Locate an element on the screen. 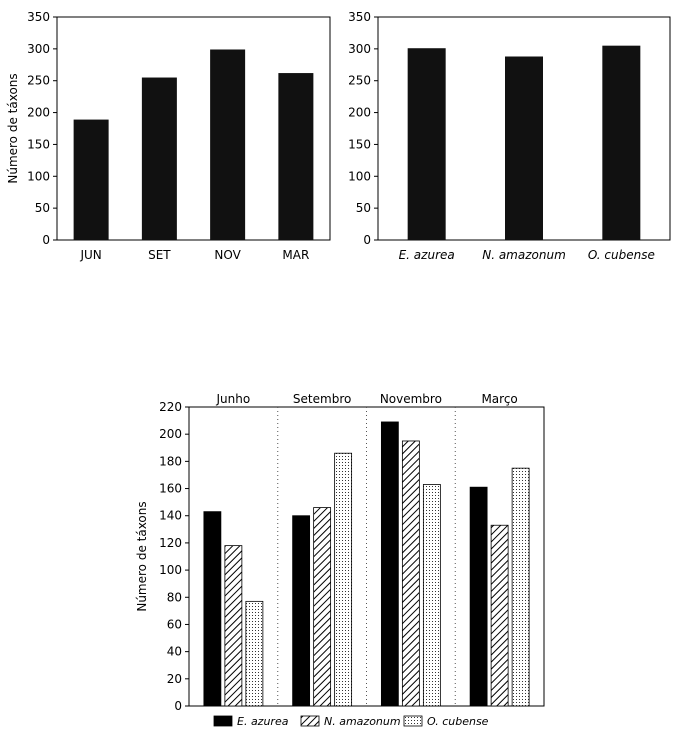 The image size is (680, 737). x-tick-label: NOV is located at coordinates (227, 255).